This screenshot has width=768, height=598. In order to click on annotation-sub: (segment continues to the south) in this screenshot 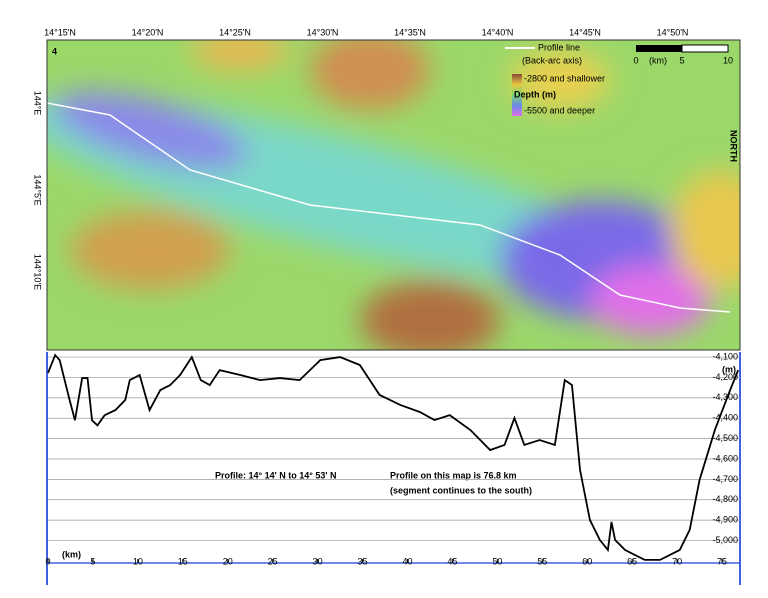, I will do `click(461, 490)`.